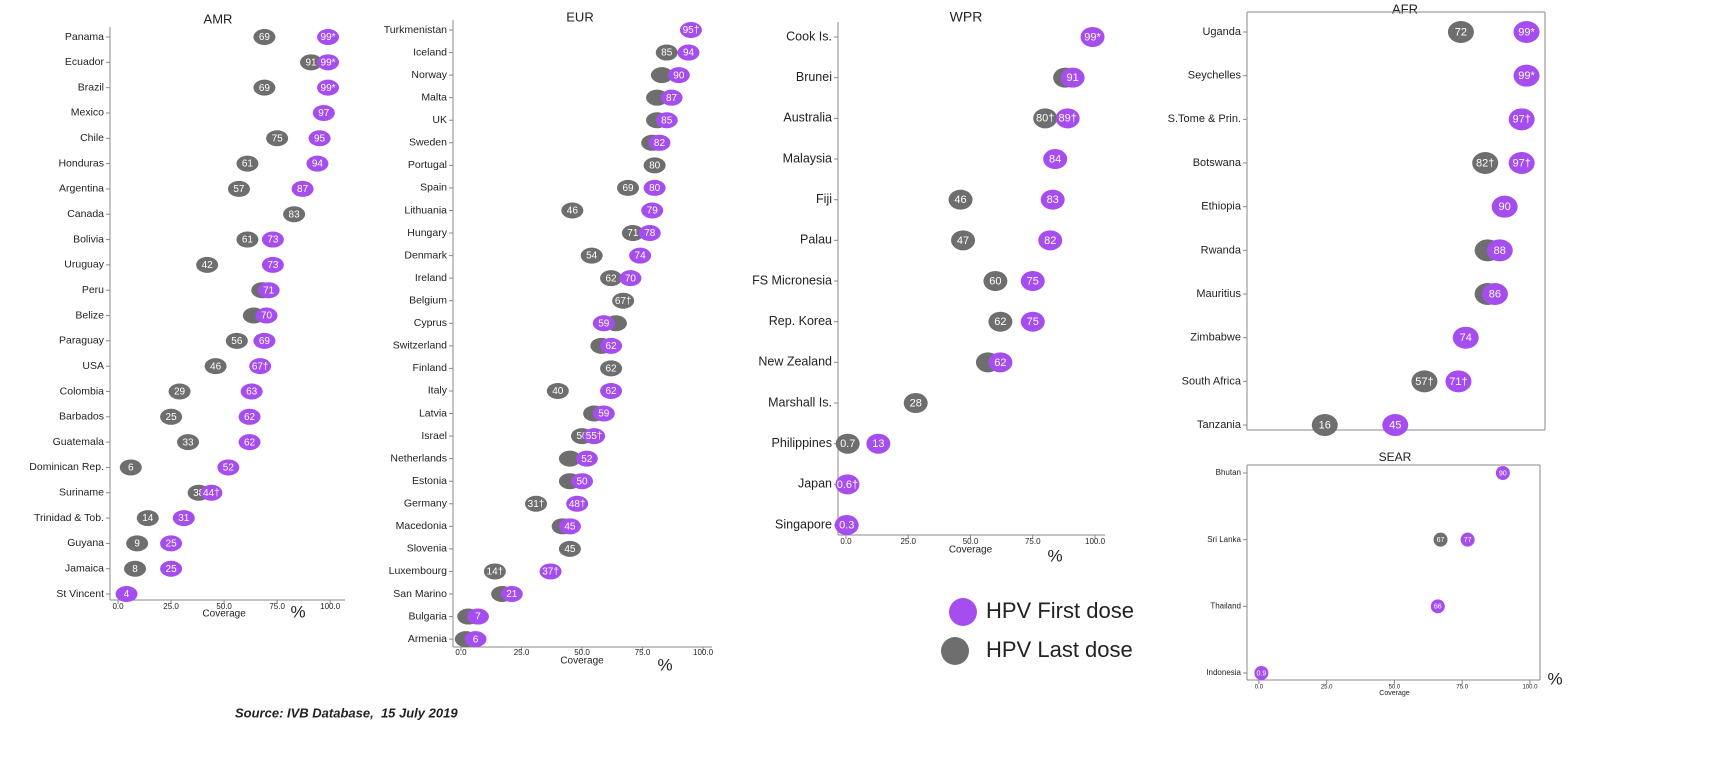 Image resolution: width=1735 pixels, height=777 pixels. What do you see at coordinates (824, 199) in the screenshot?
I see `category-label: Fiji` at bounding box center [824, 199].